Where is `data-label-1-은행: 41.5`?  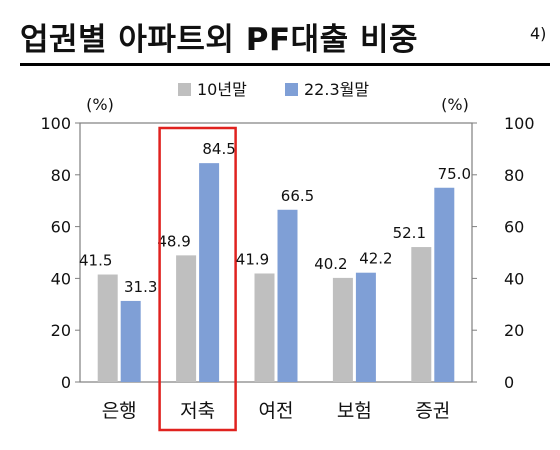 data-label-1-은행: 41.5 is located at coordinates (95, 261).